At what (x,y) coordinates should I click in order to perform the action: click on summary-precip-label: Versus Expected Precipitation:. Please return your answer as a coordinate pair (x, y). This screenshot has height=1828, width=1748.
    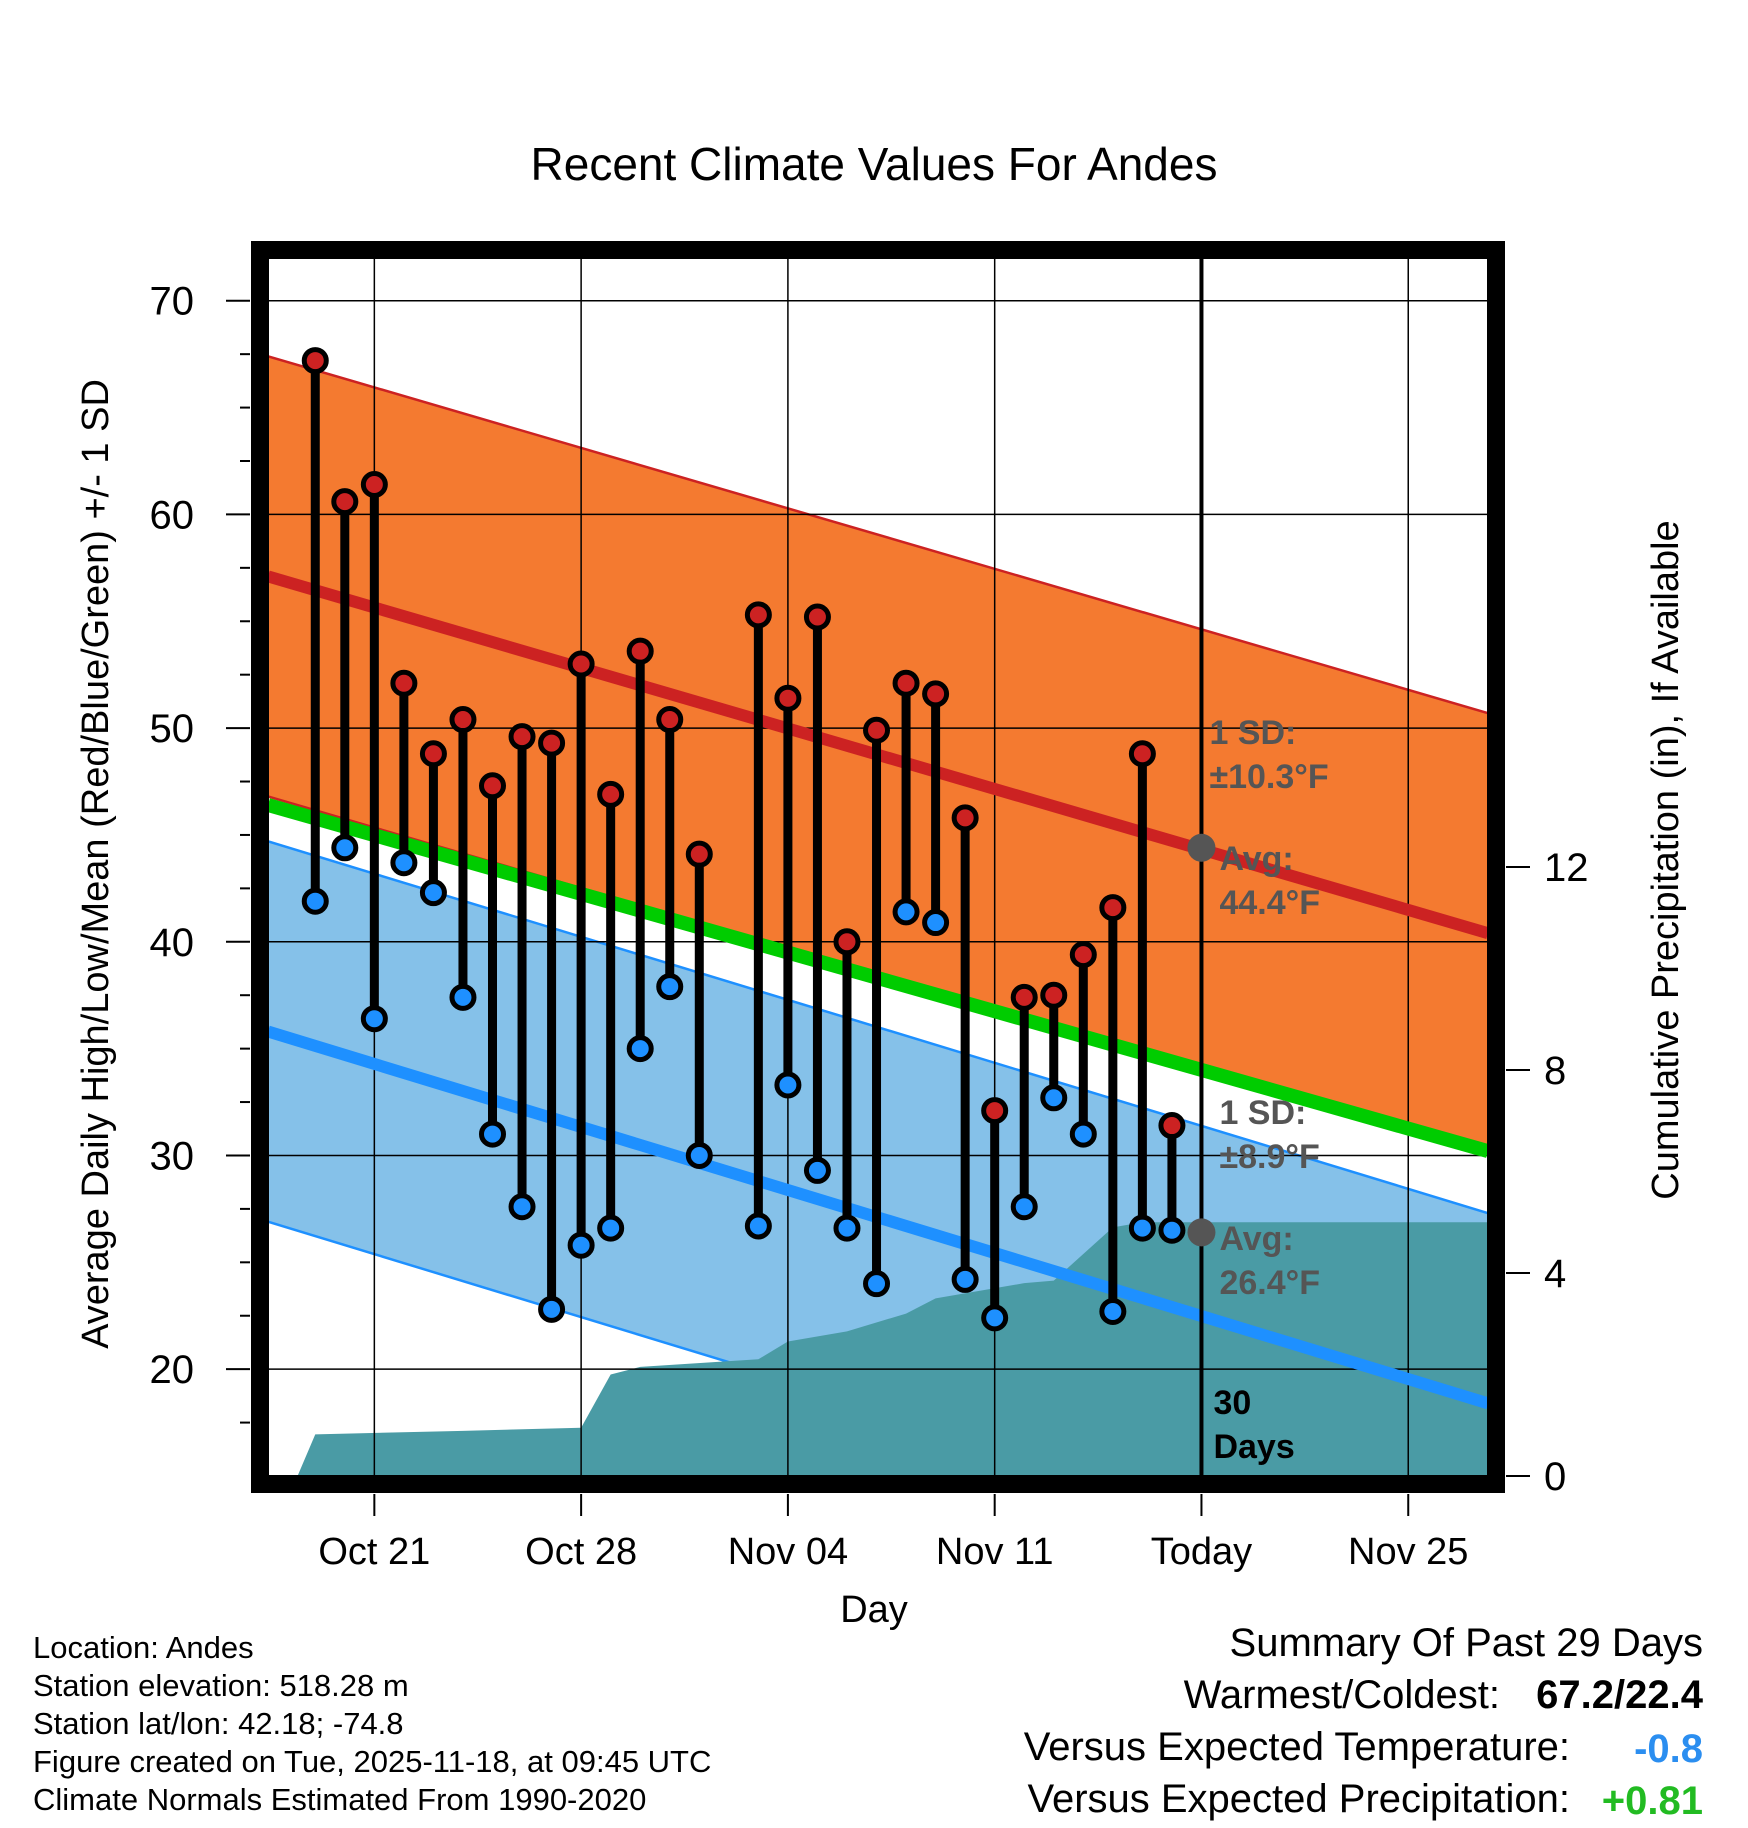
    Looking at the image, I should click on (1298, 1799).